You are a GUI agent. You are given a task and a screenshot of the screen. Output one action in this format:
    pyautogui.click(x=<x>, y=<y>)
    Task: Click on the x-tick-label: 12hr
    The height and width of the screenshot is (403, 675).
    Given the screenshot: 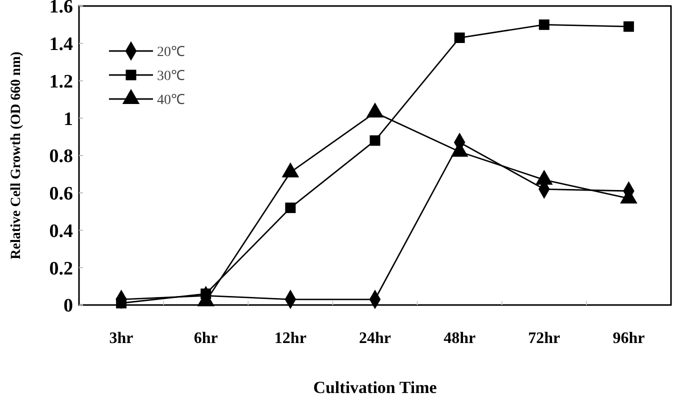 What is the action you would take?
    pyautogui.click(x=290, y=338)
    